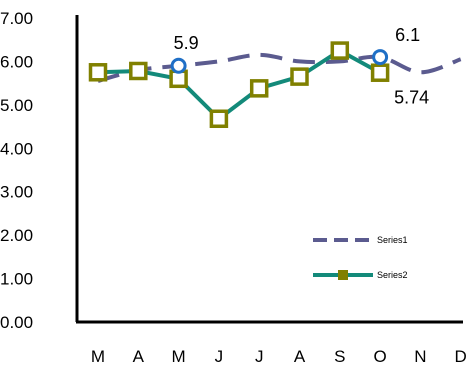 The height and width of the screenshot is (369, 468). Describe the element at coordinates (16, 279) in the screenshot. I see `y-tick-label: 1.00` at that location.